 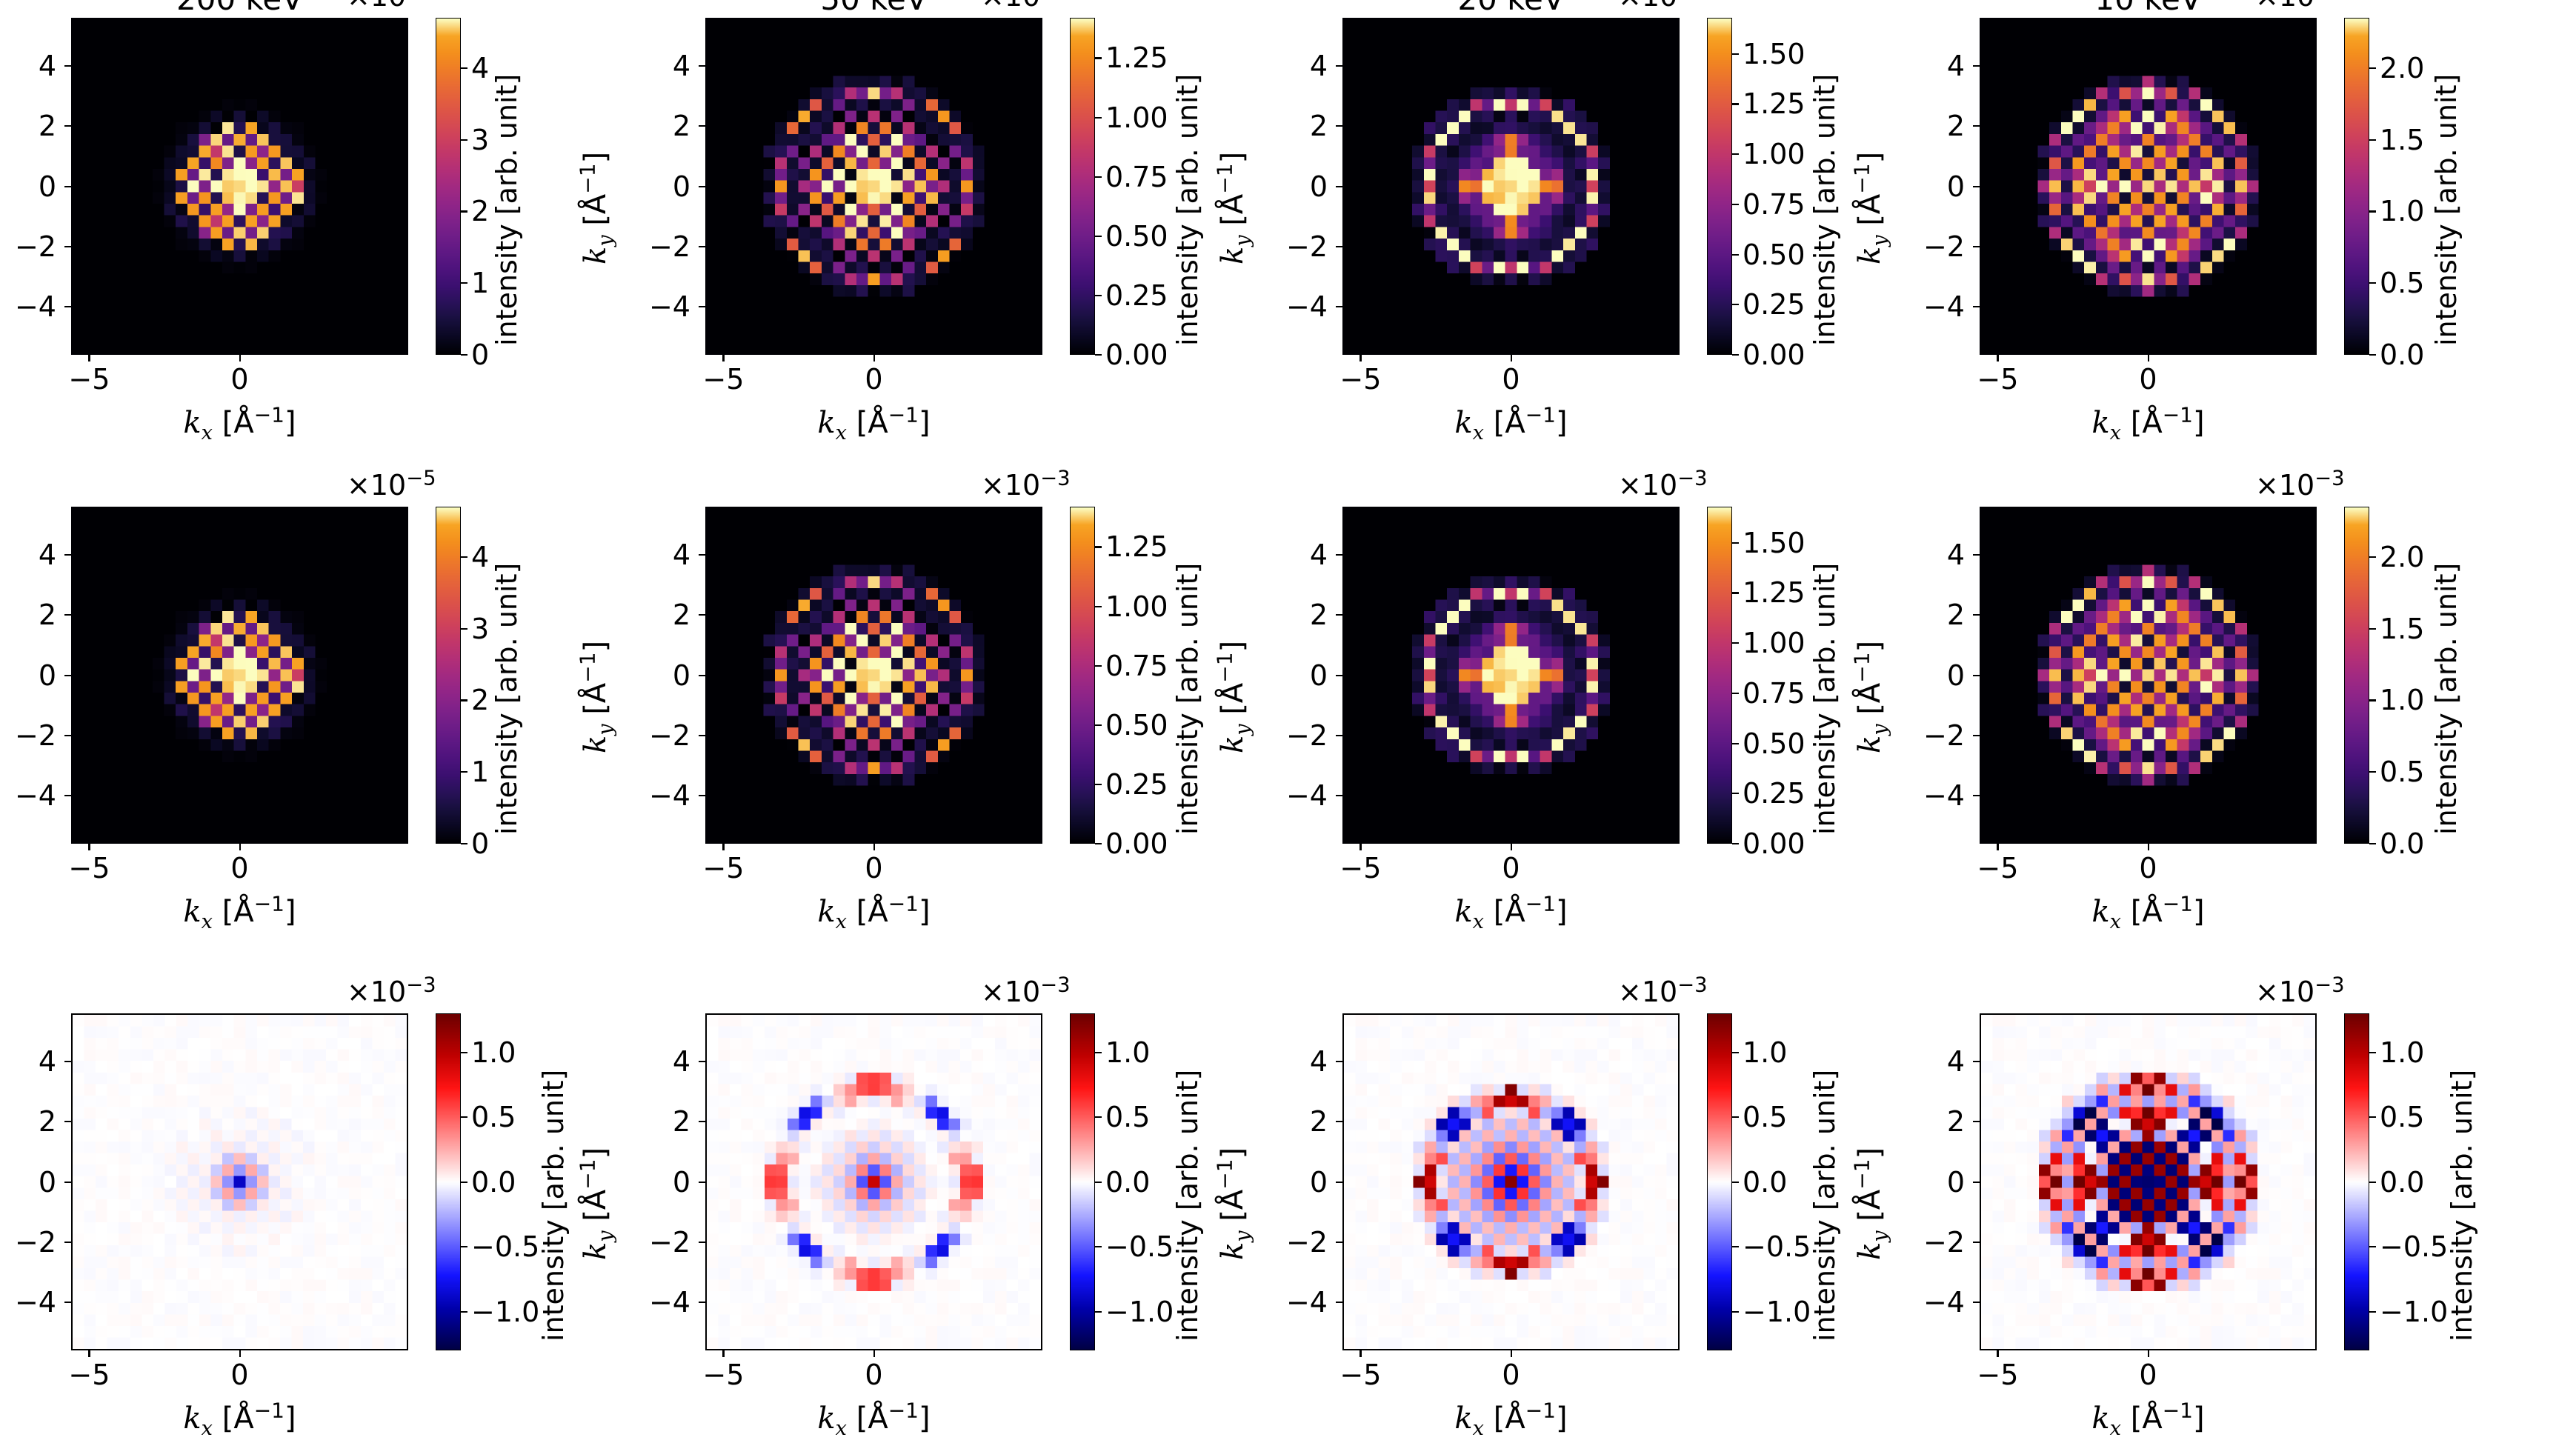 What do you see at coordinates (480, 67) in the screenshot?
I see `colorbar-tick-label: 4` at bounding box center [480, 67].